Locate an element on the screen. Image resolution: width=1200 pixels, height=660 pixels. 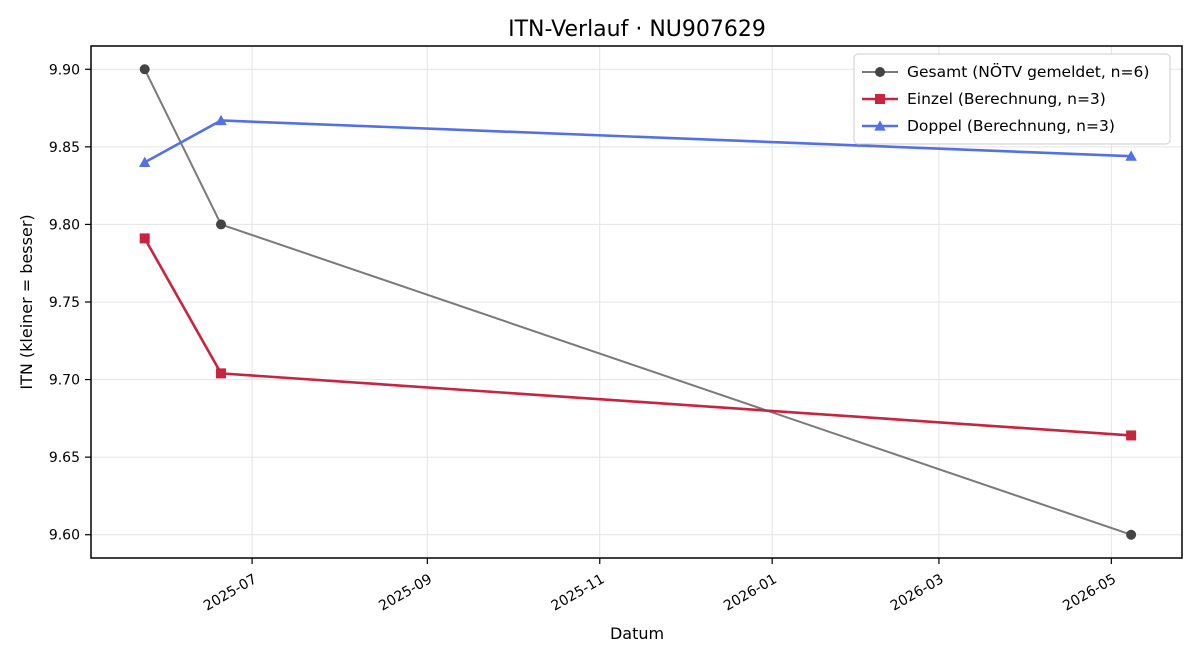
y-tick-label: 9.85 is located at coordinates (64, 148).